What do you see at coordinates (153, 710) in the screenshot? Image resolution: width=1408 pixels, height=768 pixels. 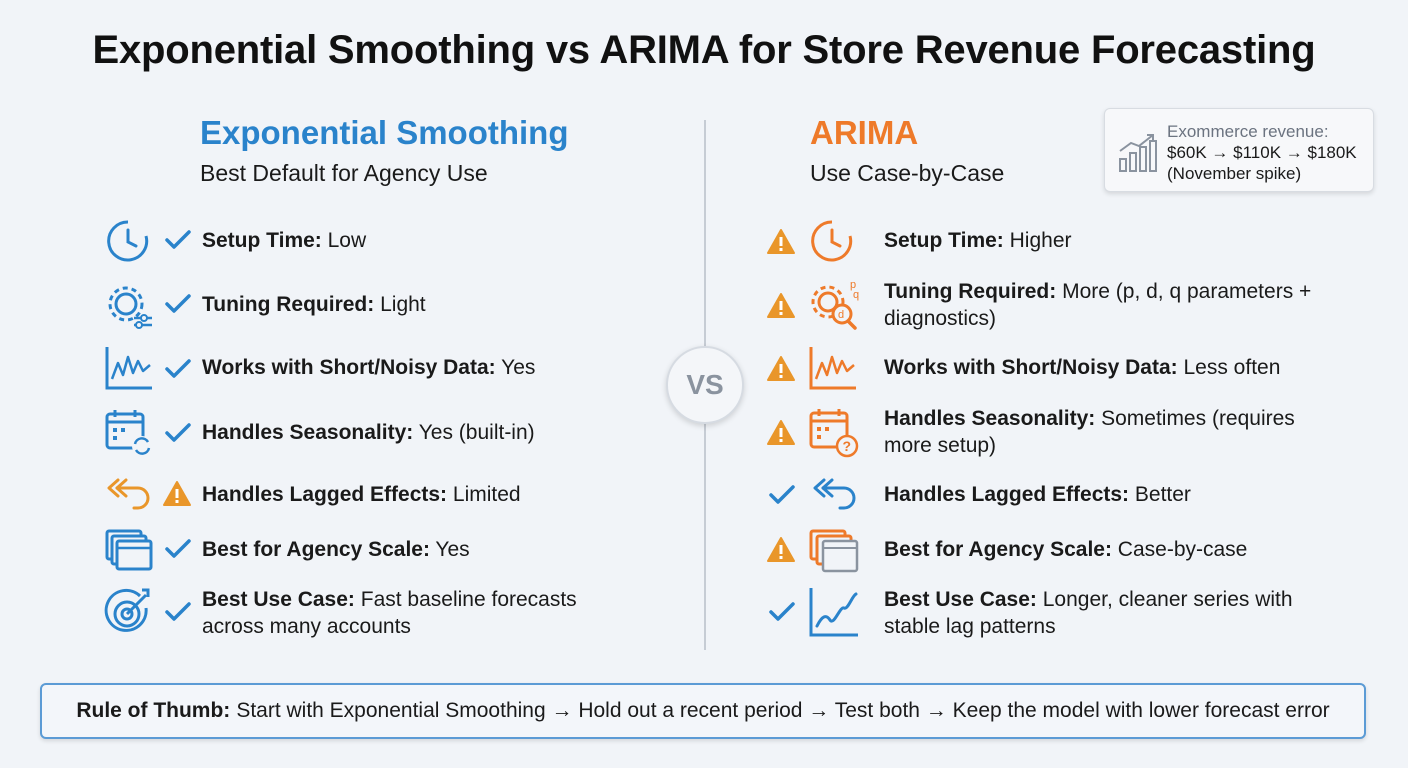 I see `rule-label: Rule of Thumb:` at bounding box center [153, 710].